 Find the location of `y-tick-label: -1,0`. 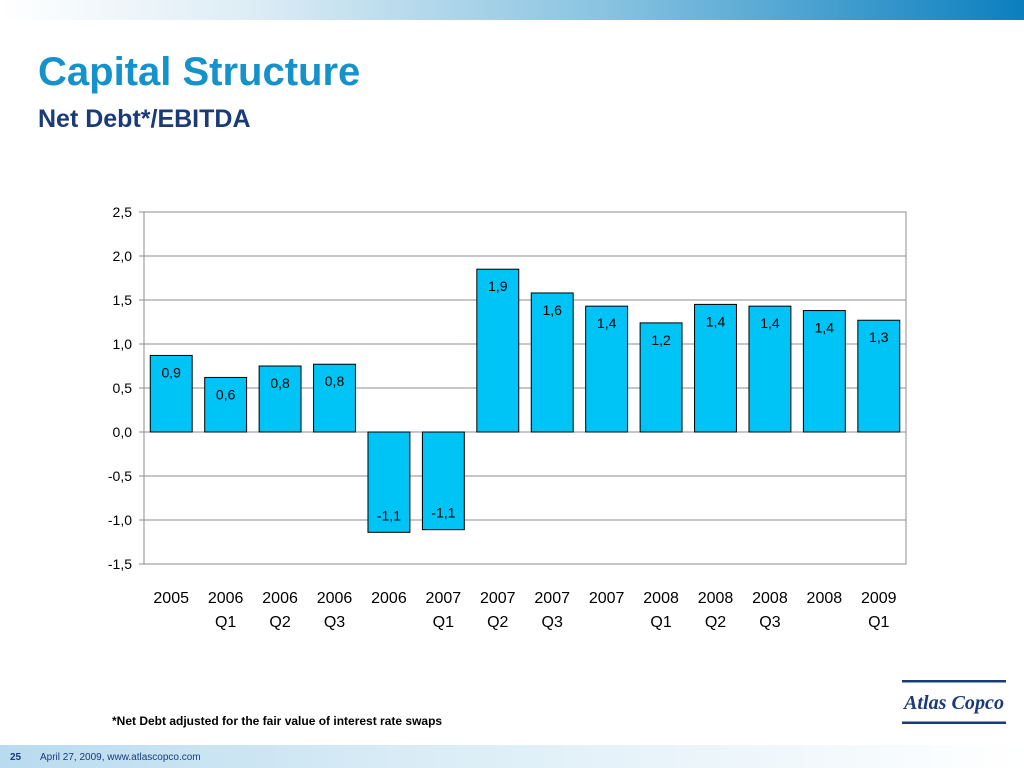

y-tick-label: -1,0 is located at coordinates (120, 520).